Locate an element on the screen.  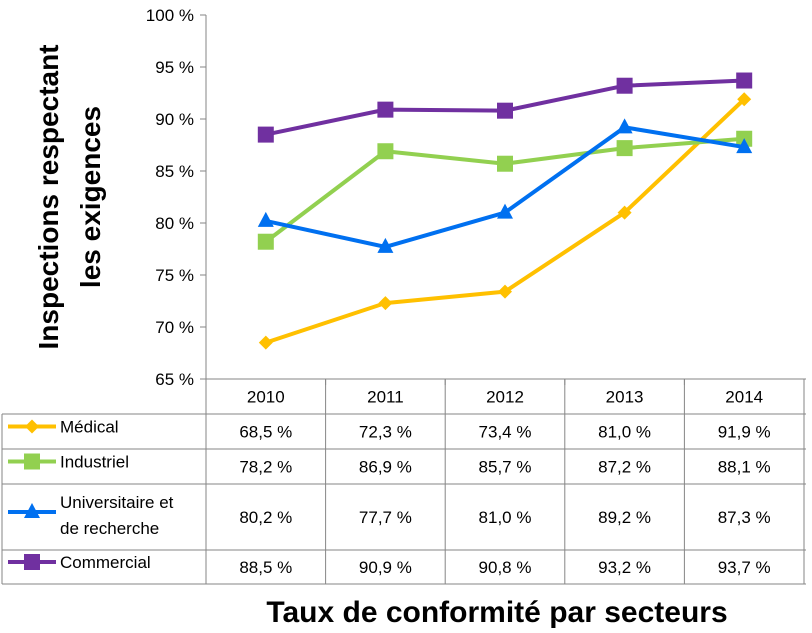
data-label: 86,9 % is located at coordinates (385, 467).